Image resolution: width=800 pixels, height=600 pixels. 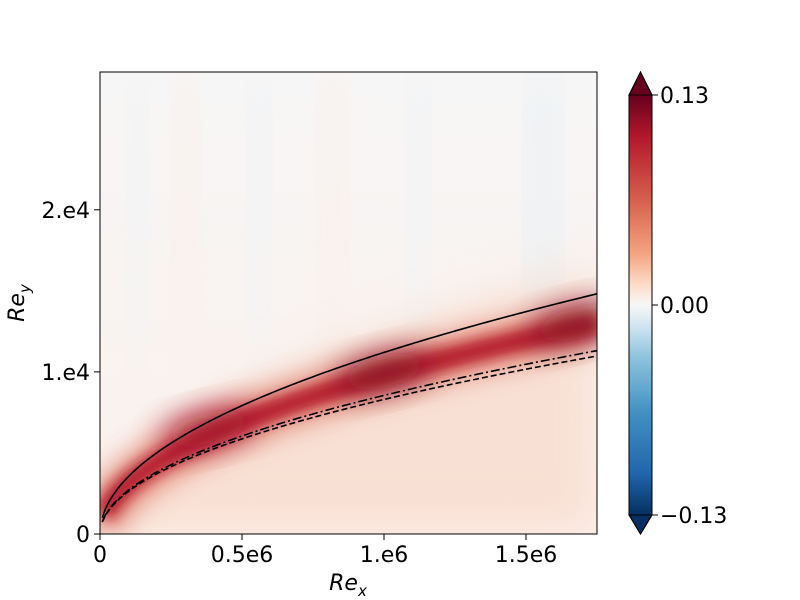 I want to click on x-tick-label-3: 1.5e6, so click(x=526, y=555).